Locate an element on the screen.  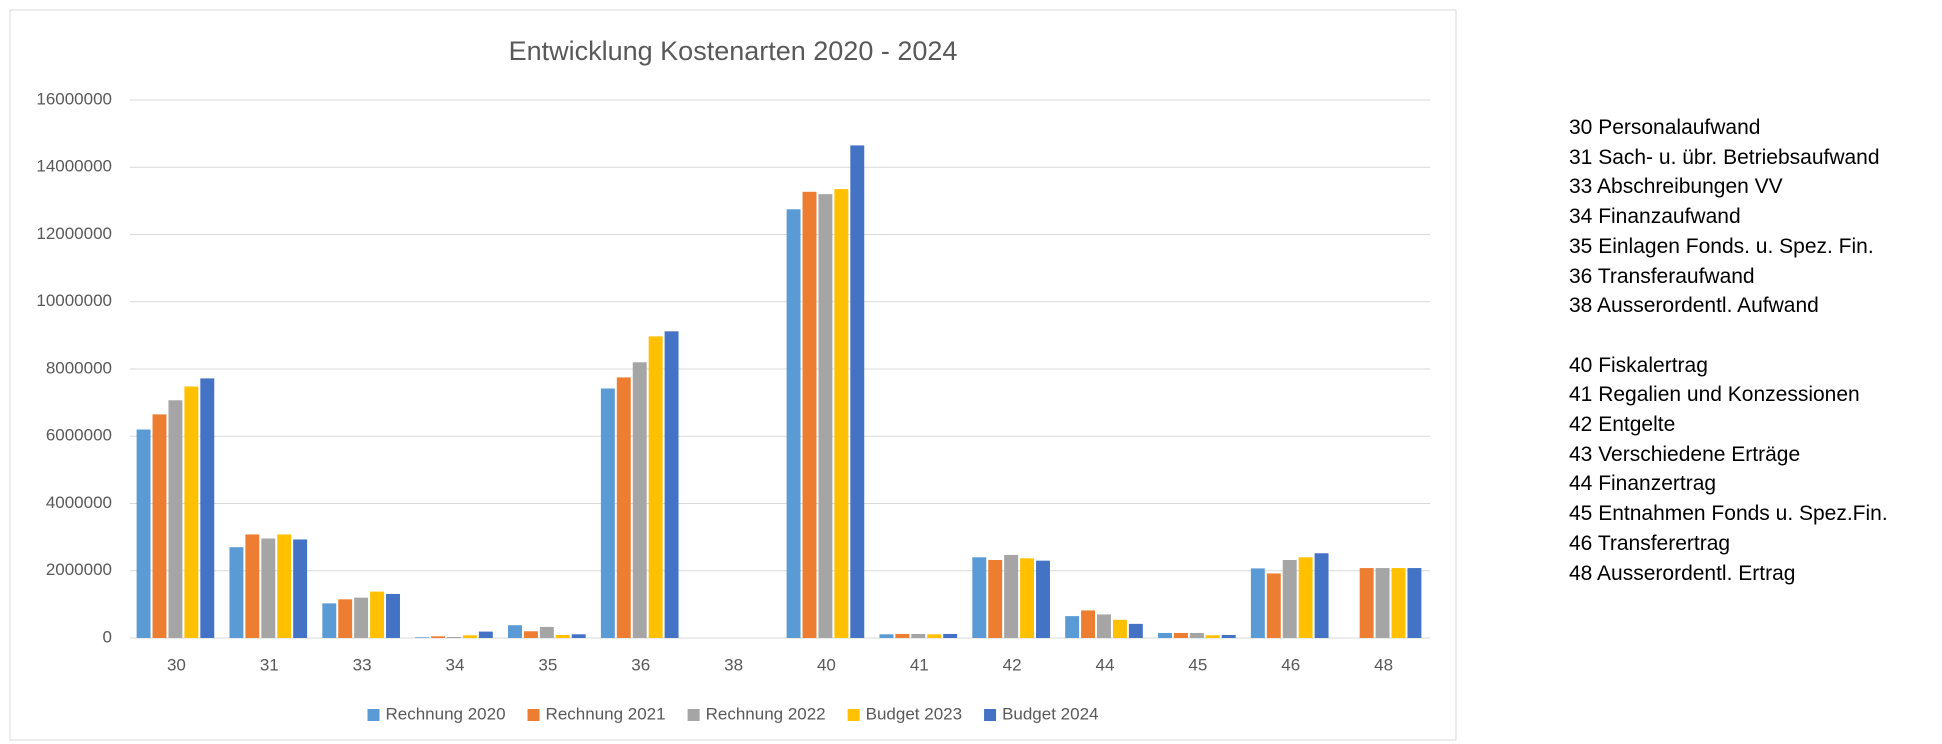
y-tick-label: 4000000 is located at coordinates (79, 502).